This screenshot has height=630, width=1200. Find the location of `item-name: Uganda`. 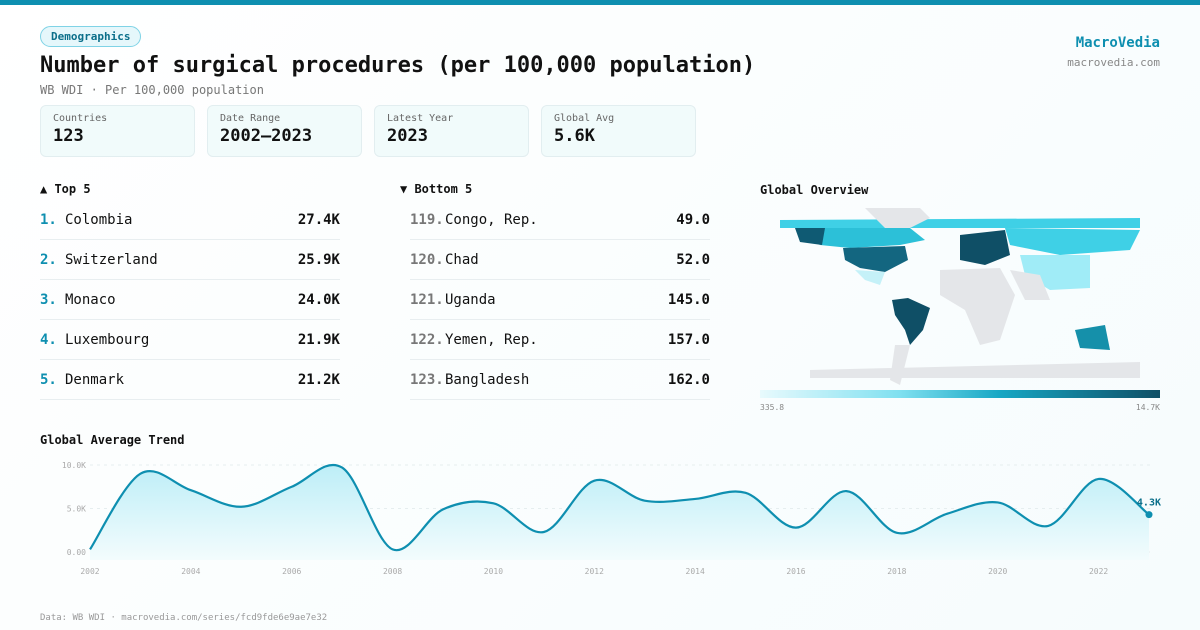

item-name: Uganda is located at coordinates (470, 299).